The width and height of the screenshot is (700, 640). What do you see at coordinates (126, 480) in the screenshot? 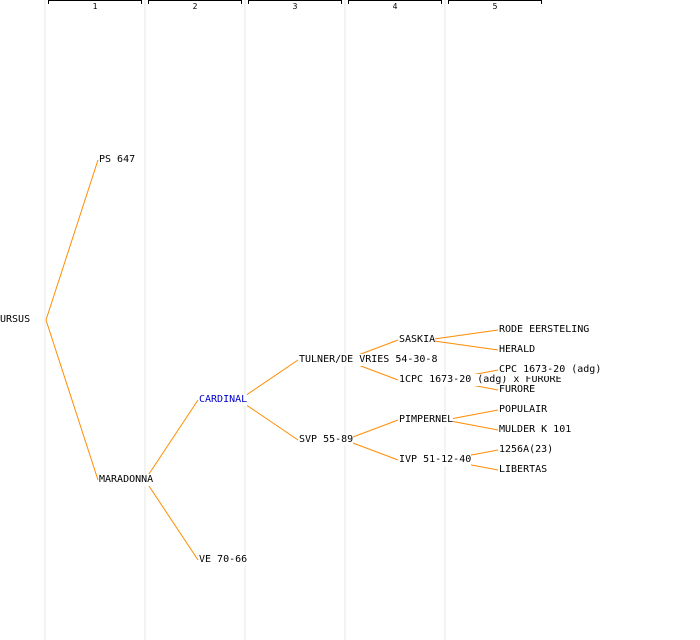
I see `pedigree-node: MARADONNA` at bounding box center [126, 480].